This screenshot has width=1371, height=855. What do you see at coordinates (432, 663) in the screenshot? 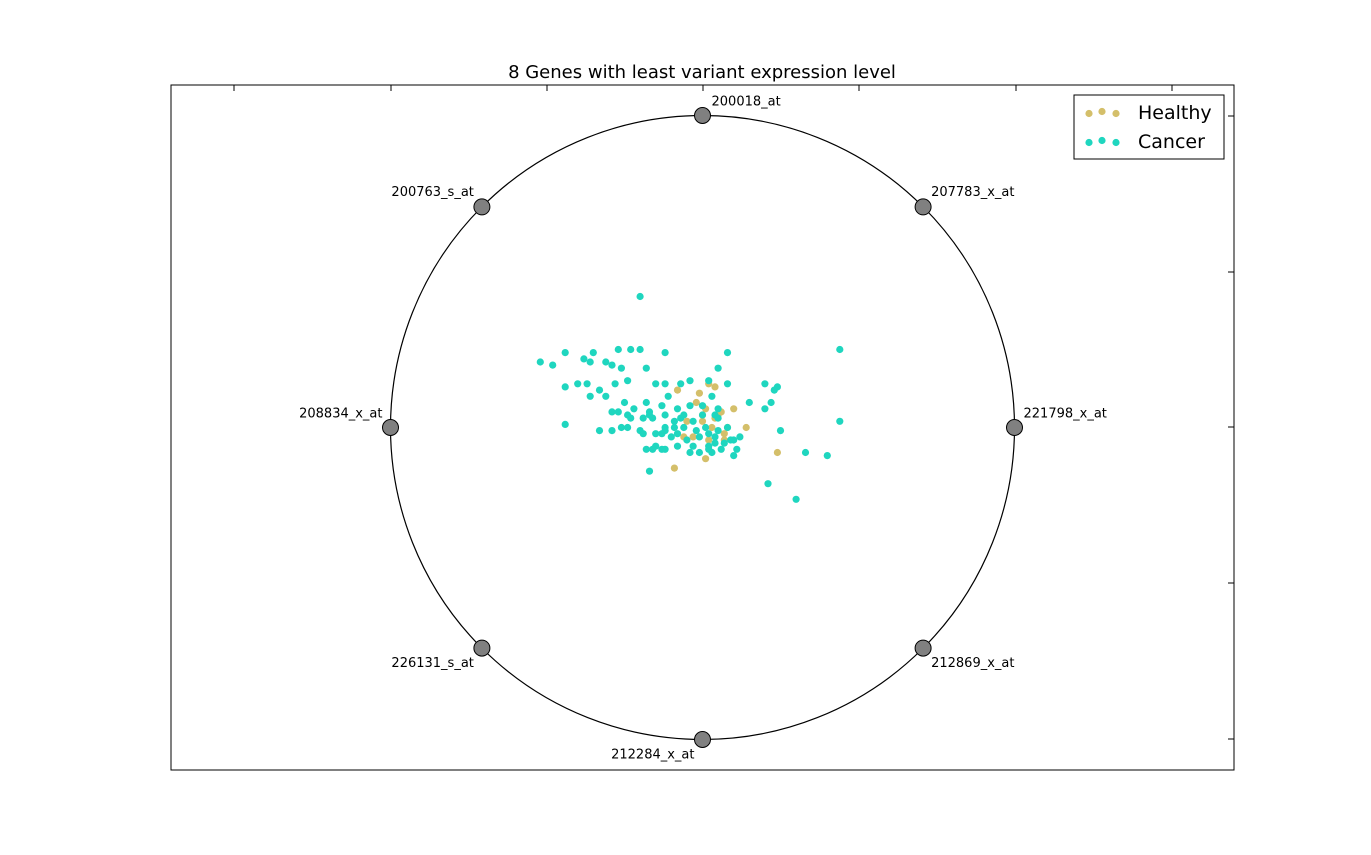
I see `anchor-label-226131_s_at: 226131_s_at` at bounding box center [432, 663].